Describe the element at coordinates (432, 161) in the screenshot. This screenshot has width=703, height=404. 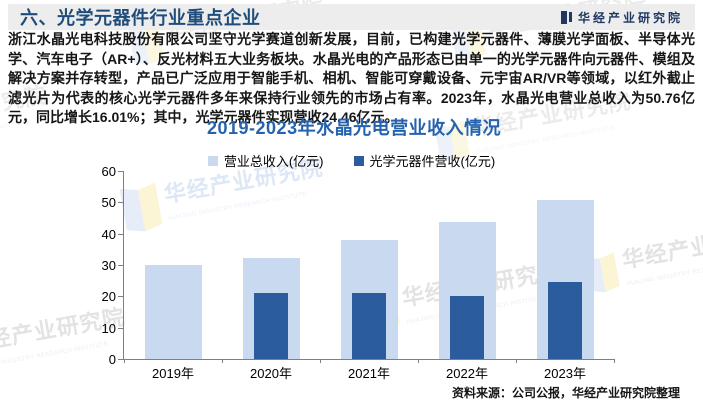
I see `legend-label: 光学元器件营收(亿元)` at that location.